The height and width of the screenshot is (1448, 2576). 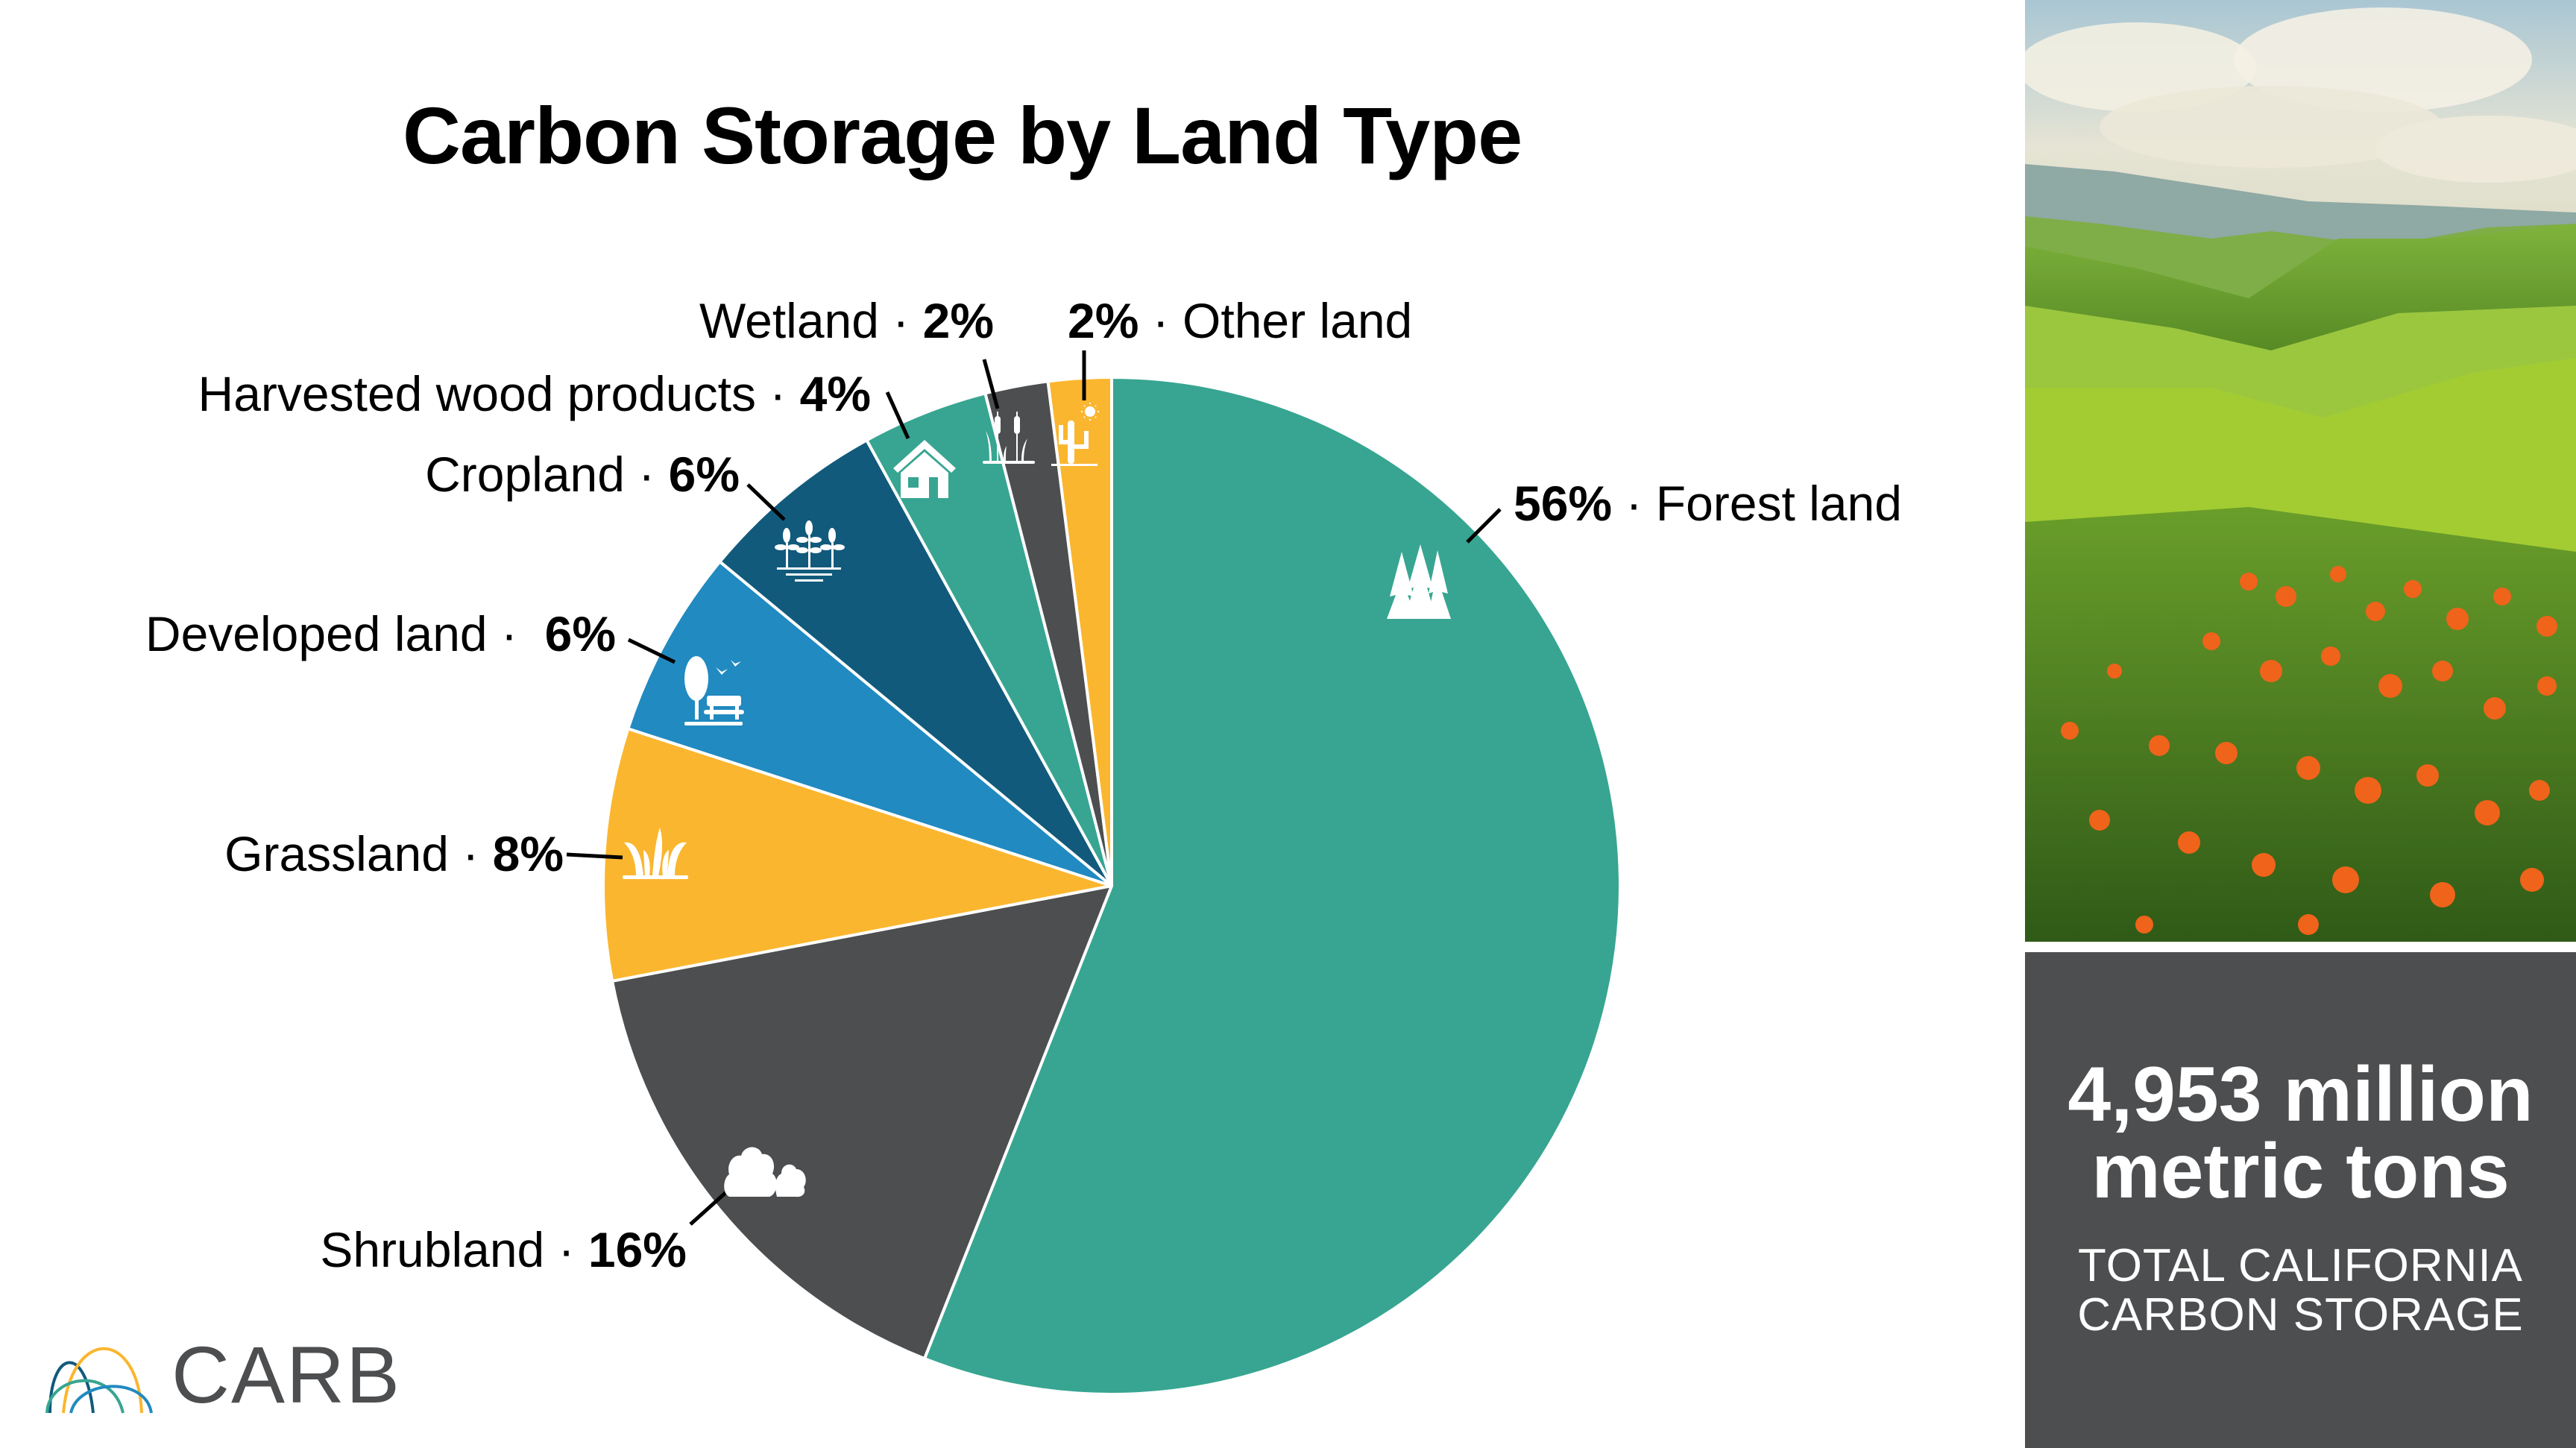 I want to click on grassland-name: Grassland, so click(x=336, y=853).